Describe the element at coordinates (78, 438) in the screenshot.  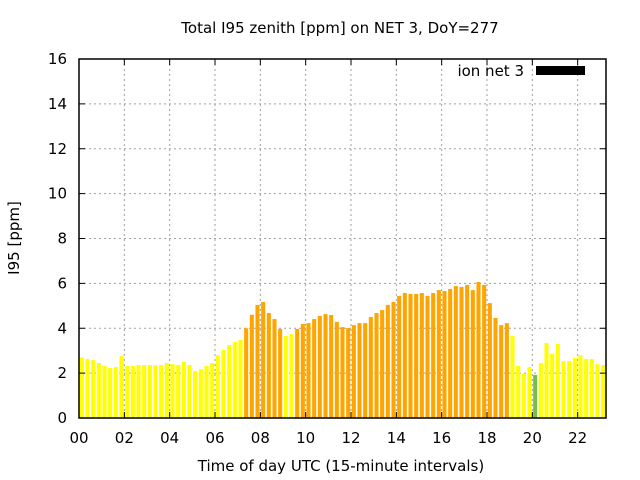
I see `x-tick-label: 00` at that location.